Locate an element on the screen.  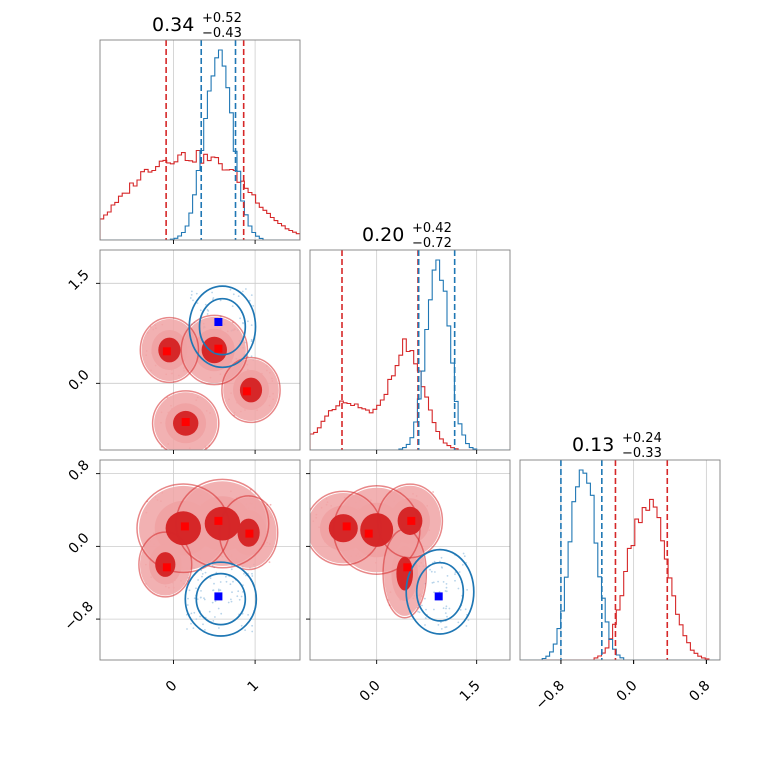
title-param-3-median: 0.13 is located at coordinates (593, 445).